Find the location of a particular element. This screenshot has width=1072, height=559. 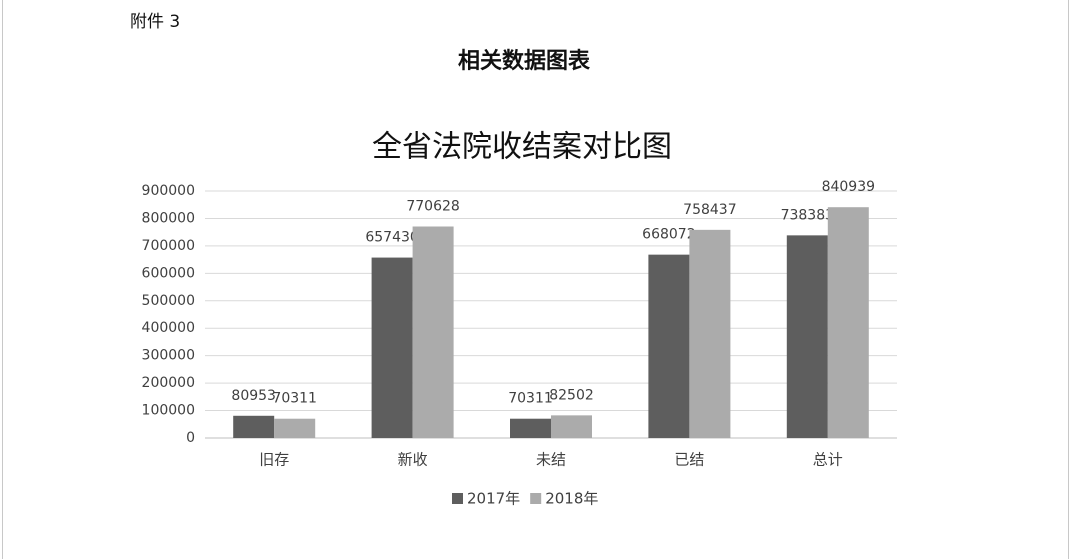

x-tick-label: 已结 is located at coordinates (689, 460).